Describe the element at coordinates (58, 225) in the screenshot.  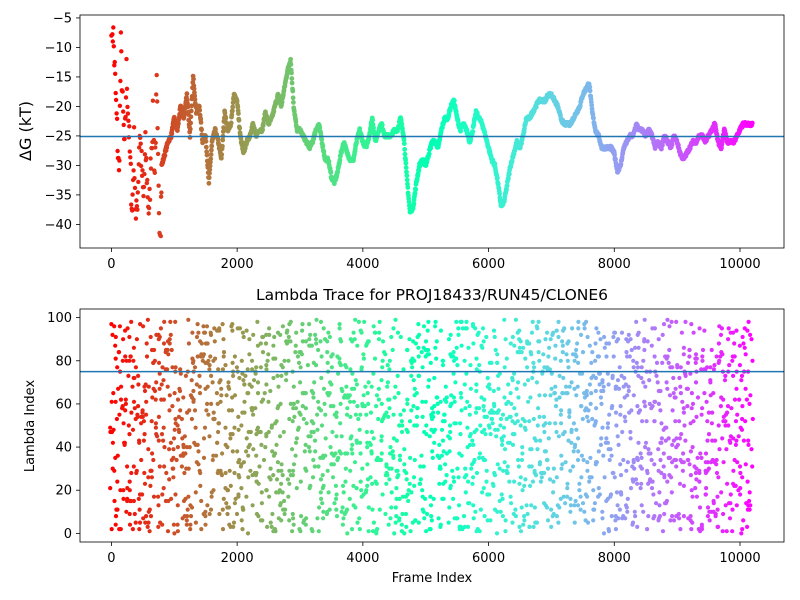
I see `top-y-tick-label: −40` at that location.